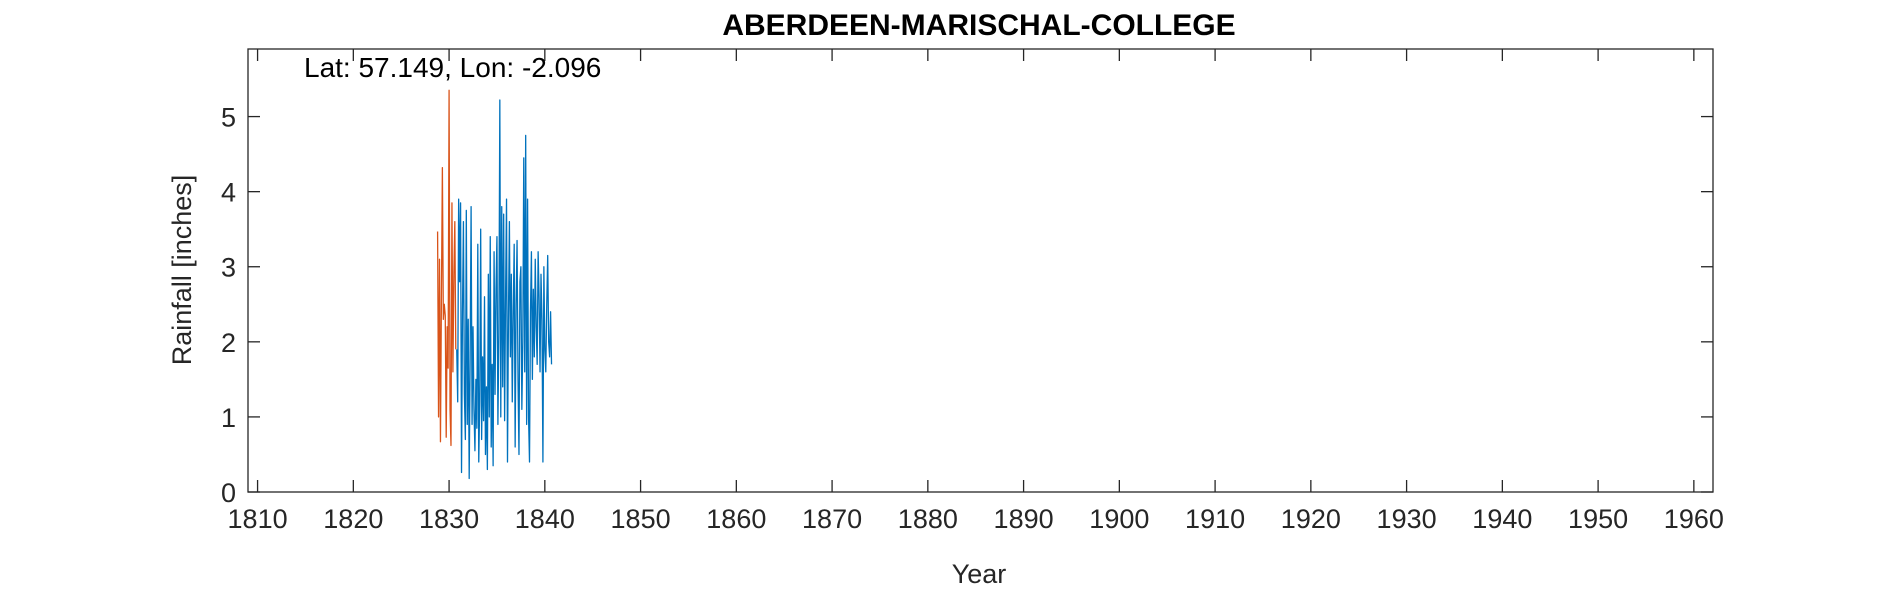  What do you see at coordinates (1407, 519) in the screenshot?
I see `x-tick-label: 1930` at bounding box center [1407, 519].